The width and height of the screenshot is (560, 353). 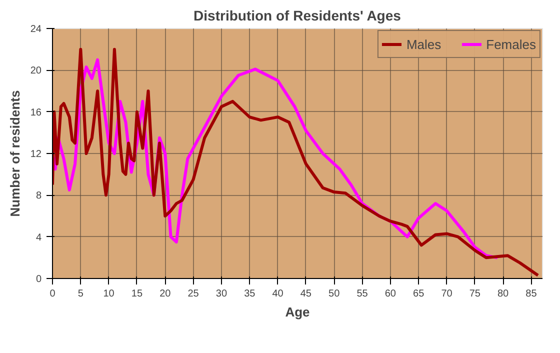 I want to click on x-tick-label: 50, so click(x=334, y=294).